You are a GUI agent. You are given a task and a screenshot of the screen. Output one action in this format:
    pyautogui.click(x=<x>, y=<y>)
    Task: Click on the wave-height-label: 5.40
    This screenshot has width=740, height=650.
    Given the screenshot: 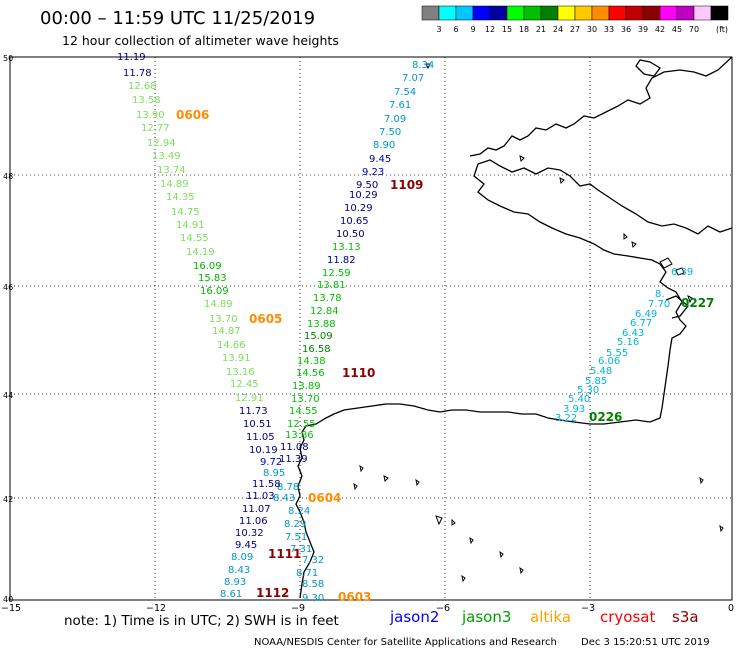 What is the action you would take?
    pyautogui.click(x=579, y=399)
    